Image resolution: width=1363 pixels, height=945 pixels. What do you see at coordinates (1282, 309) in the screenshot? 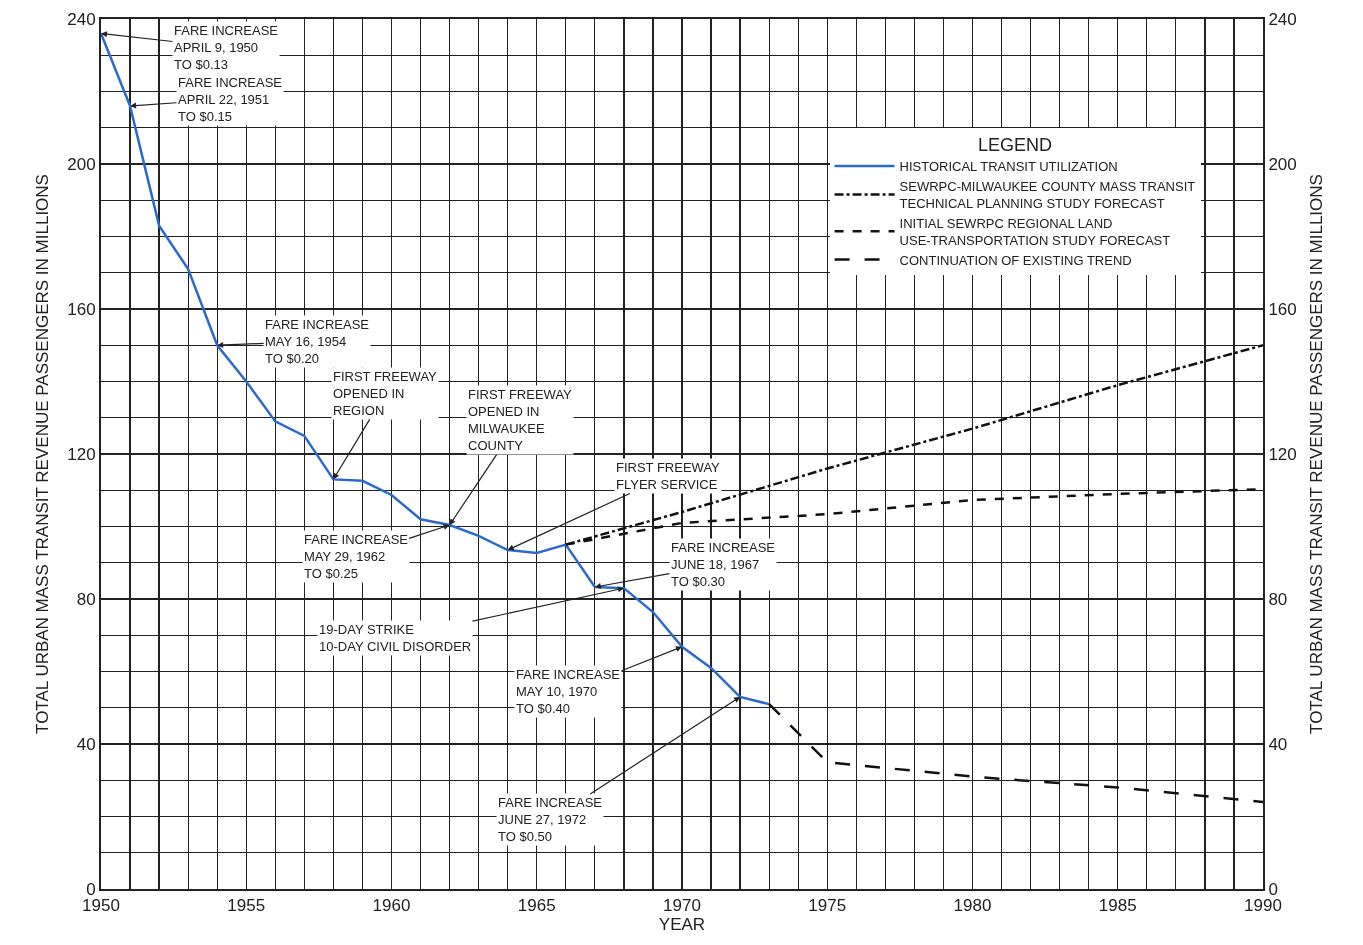
I see `y2-tick-label: 160` at bounding box center [1282, 309].